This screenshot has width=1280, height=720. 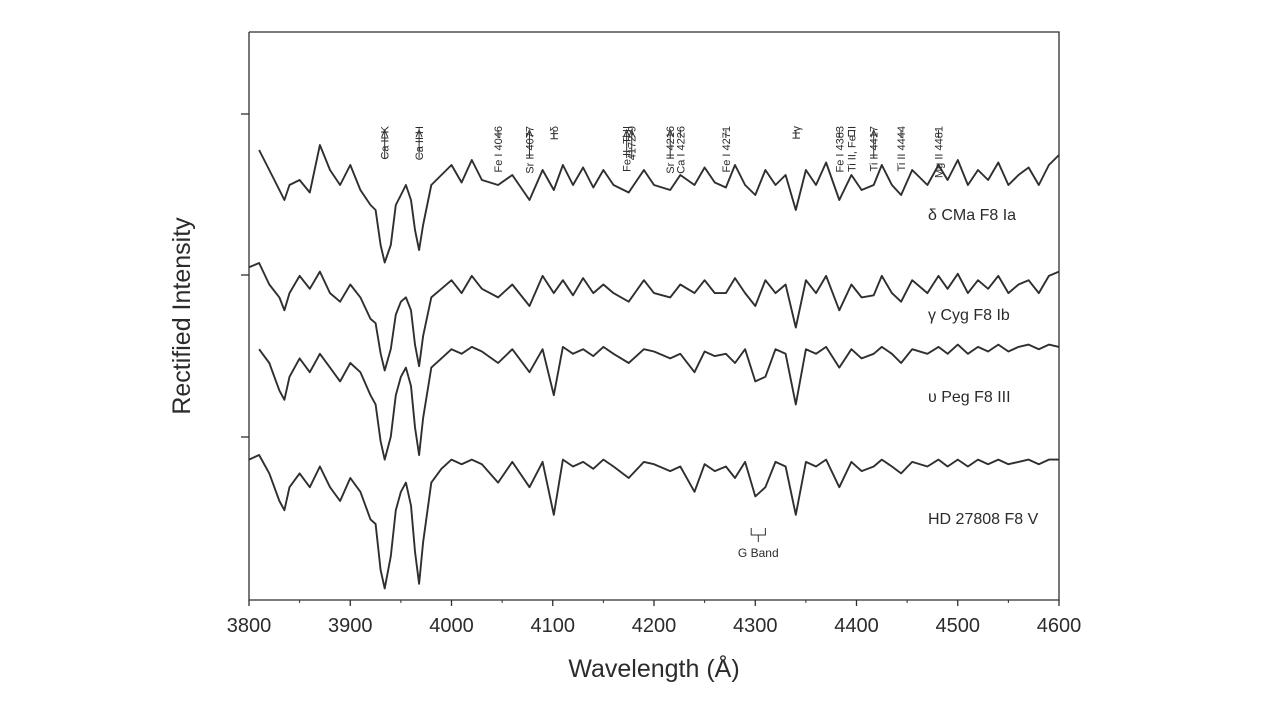 What do you see at coordinates (958, 626) in the screenshot?
I see `x-tick-label-4500: 4500` at bounding box center [958, 626].